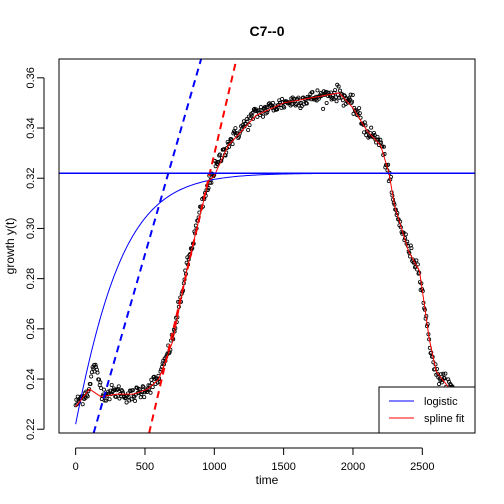  Describe the element at coordinates (283, 467) in the screenshot. I see `x-tick-label: 1500` at that location.